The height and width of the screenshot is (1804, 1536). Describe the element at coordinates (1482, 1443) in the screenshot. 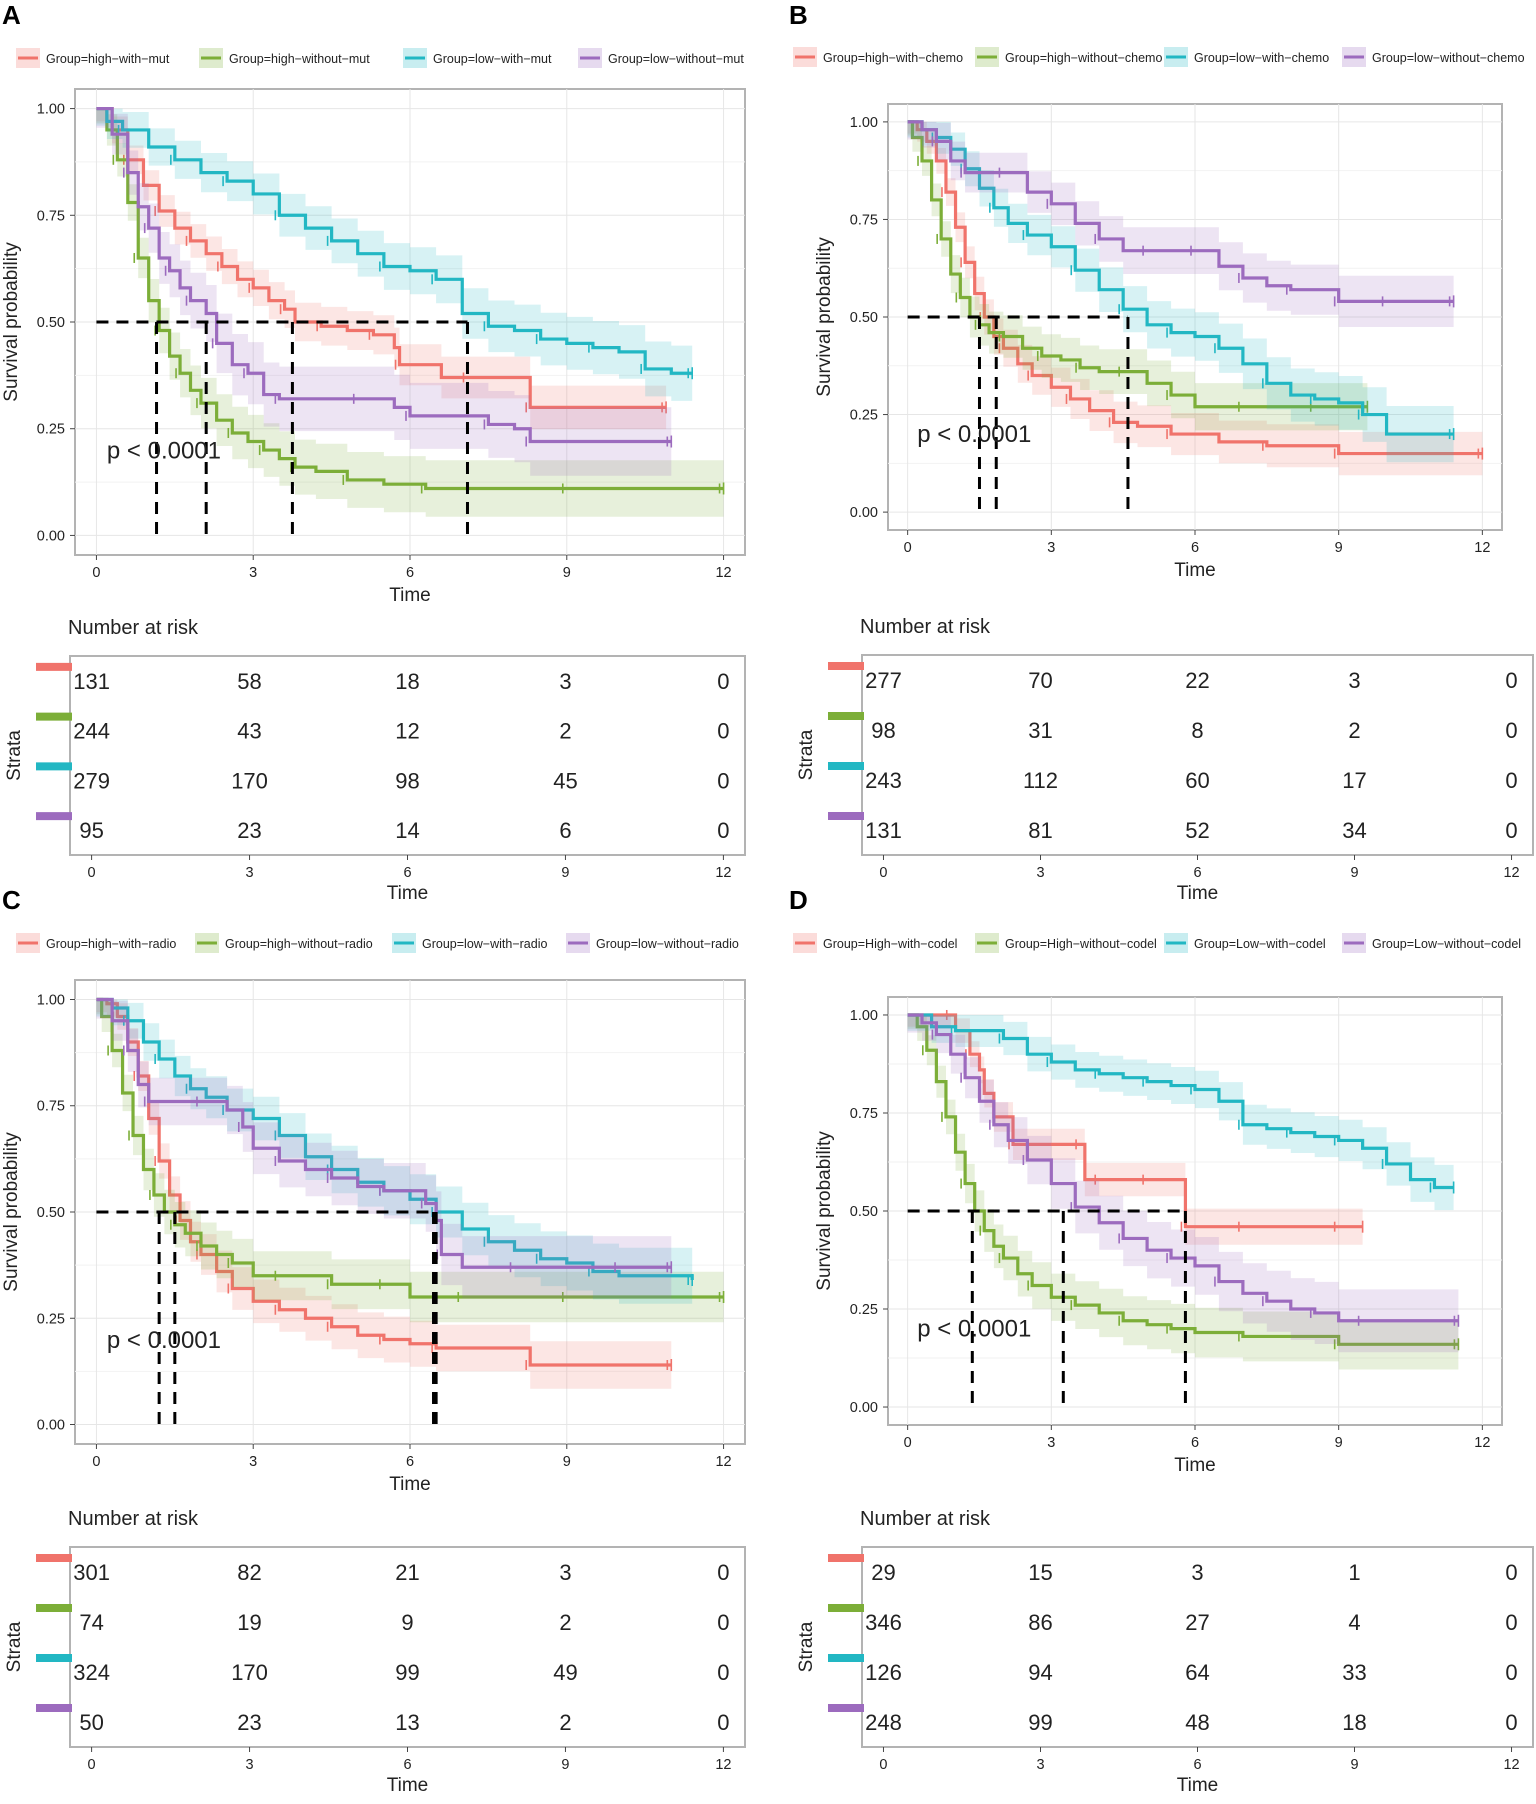

I see `x-tick-label: 12` at that location.